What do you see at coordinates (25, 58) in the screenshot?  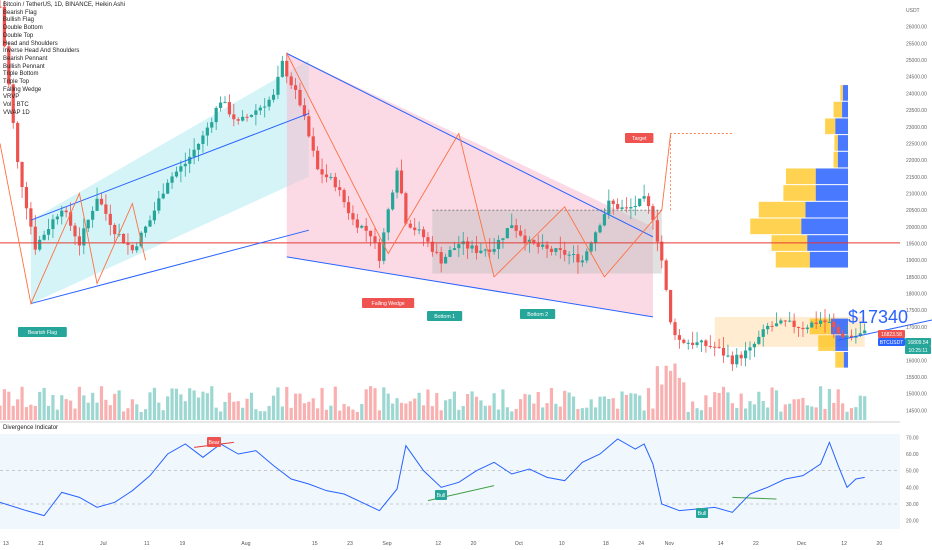 I see `indicator-item: Bearish Pennant` at bounding box center [25, 58].